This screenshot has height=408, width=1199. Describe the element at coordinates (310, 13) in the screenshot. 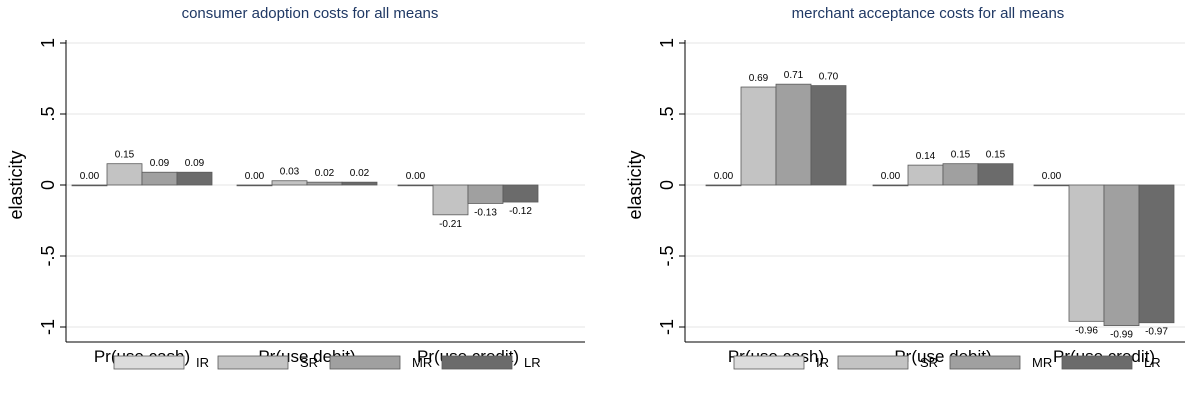

I see `chart-title: consumer adoption costs for all means` at that location.